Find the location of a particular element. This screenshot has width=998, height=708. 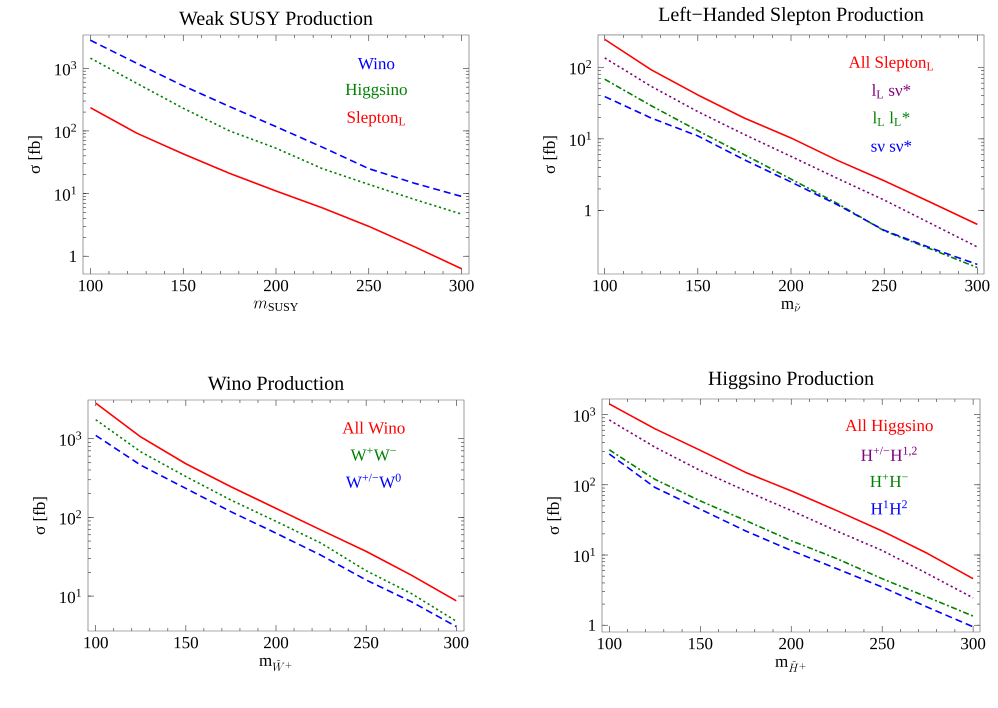

x-axis-title: $m_{\mathrm{SUSY}}$ is located at coordinates (276, 305).